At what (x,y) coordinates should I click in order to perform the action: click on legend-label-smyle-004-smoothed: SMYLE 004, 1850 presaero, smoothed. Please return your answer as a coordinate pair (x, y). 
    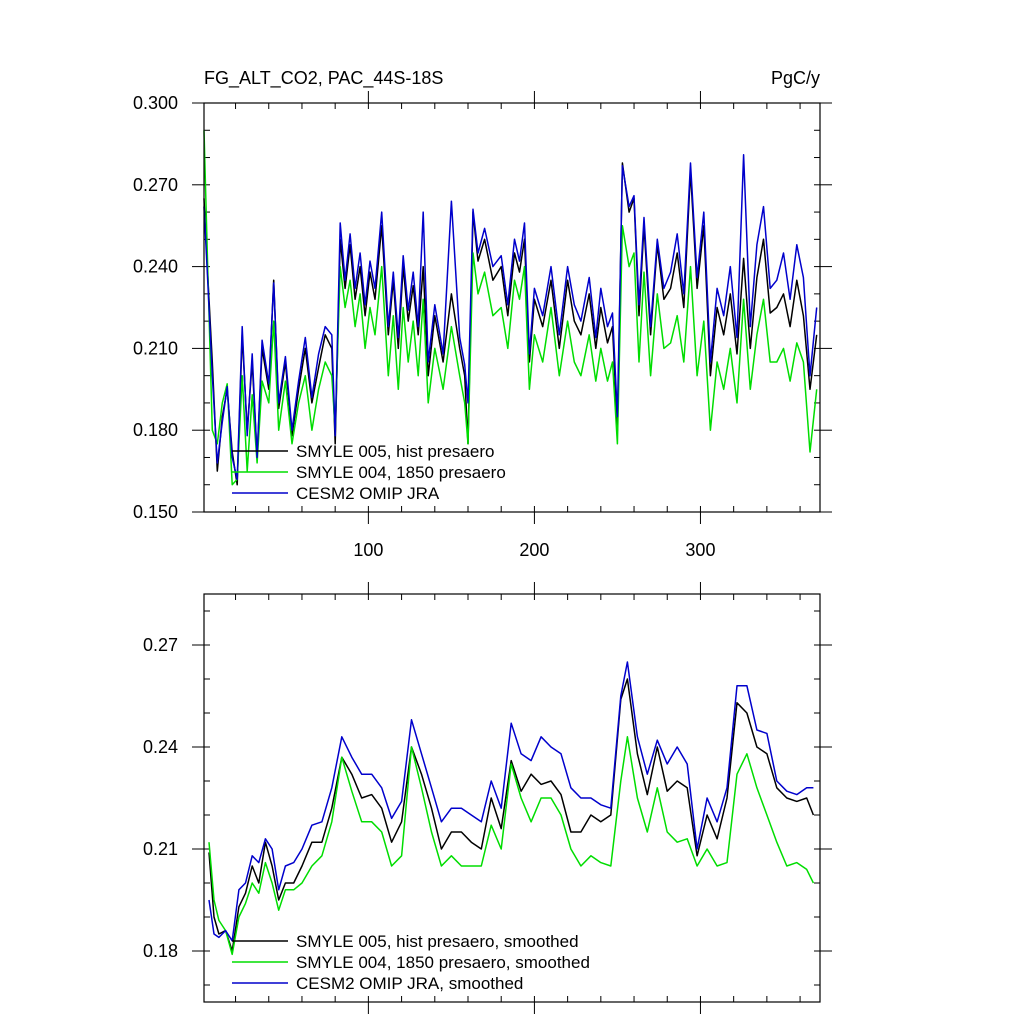
    Looking at the image, I should click on (443, 962).